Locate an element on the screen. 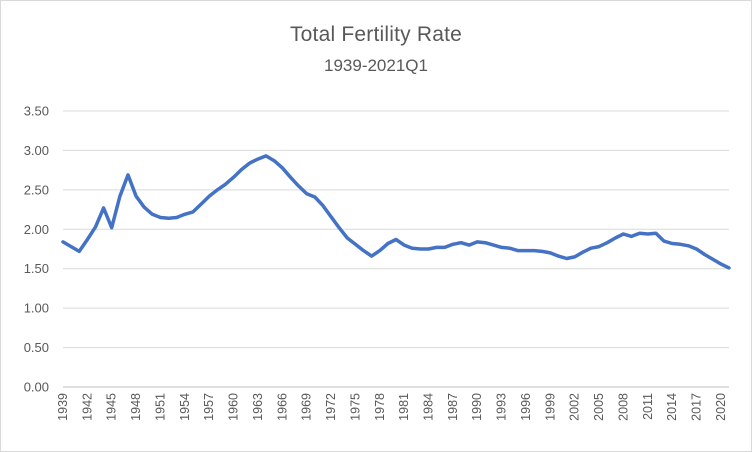  x-tick-label: 1999 is located at coordinates (550, 407).